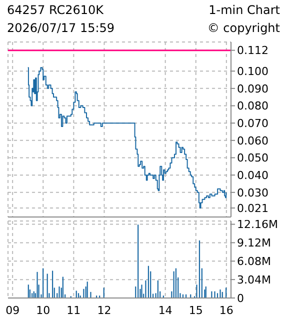 The width and height of the screenshot is (285, 318). What do you see at coordinates (254, 279) in the screenshot?
I see `y-tick-label: 3.04M` at bounding box center [254, 279].